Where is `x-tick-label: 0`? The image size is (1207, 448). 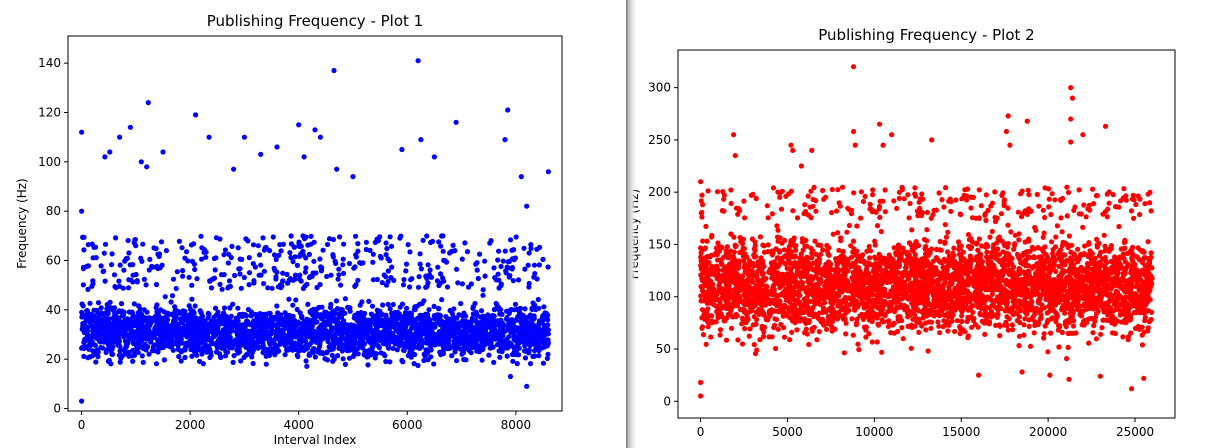
x-tick-label: 0 is located at coordinates (82, 425).